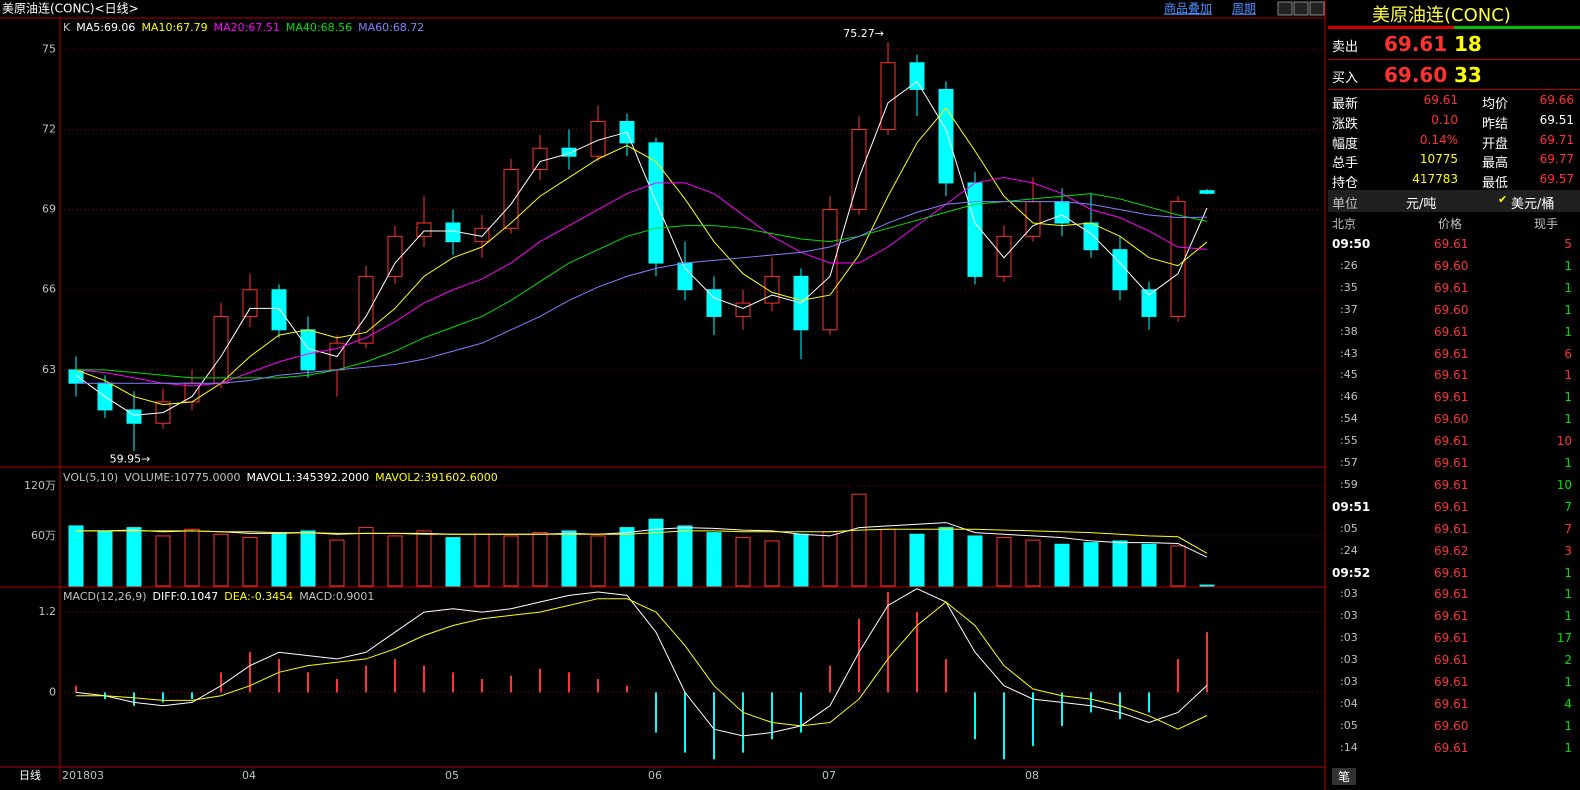  I want to click on stat-value: 417783, so click(1435, 179).